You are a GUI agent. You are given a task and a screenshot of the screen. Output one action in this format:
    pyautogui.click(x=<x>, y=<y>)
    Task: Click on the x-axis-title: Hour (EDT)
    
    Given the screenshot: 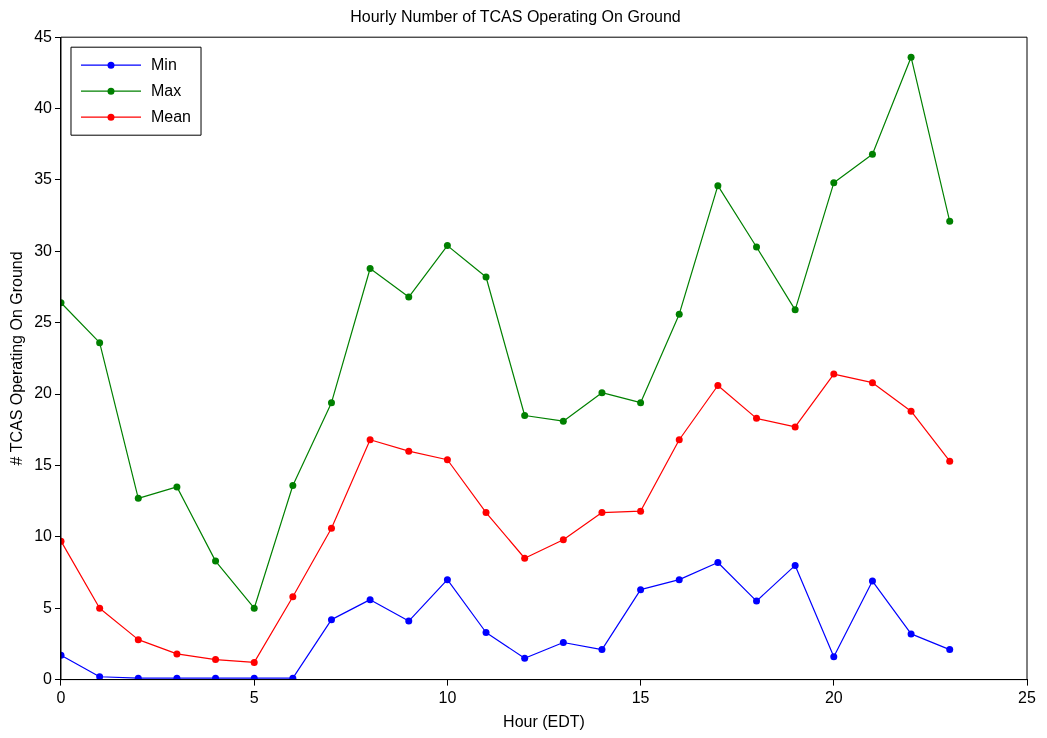 What is the action you would take?
    pyautogui.click(x=544, y=721)
    